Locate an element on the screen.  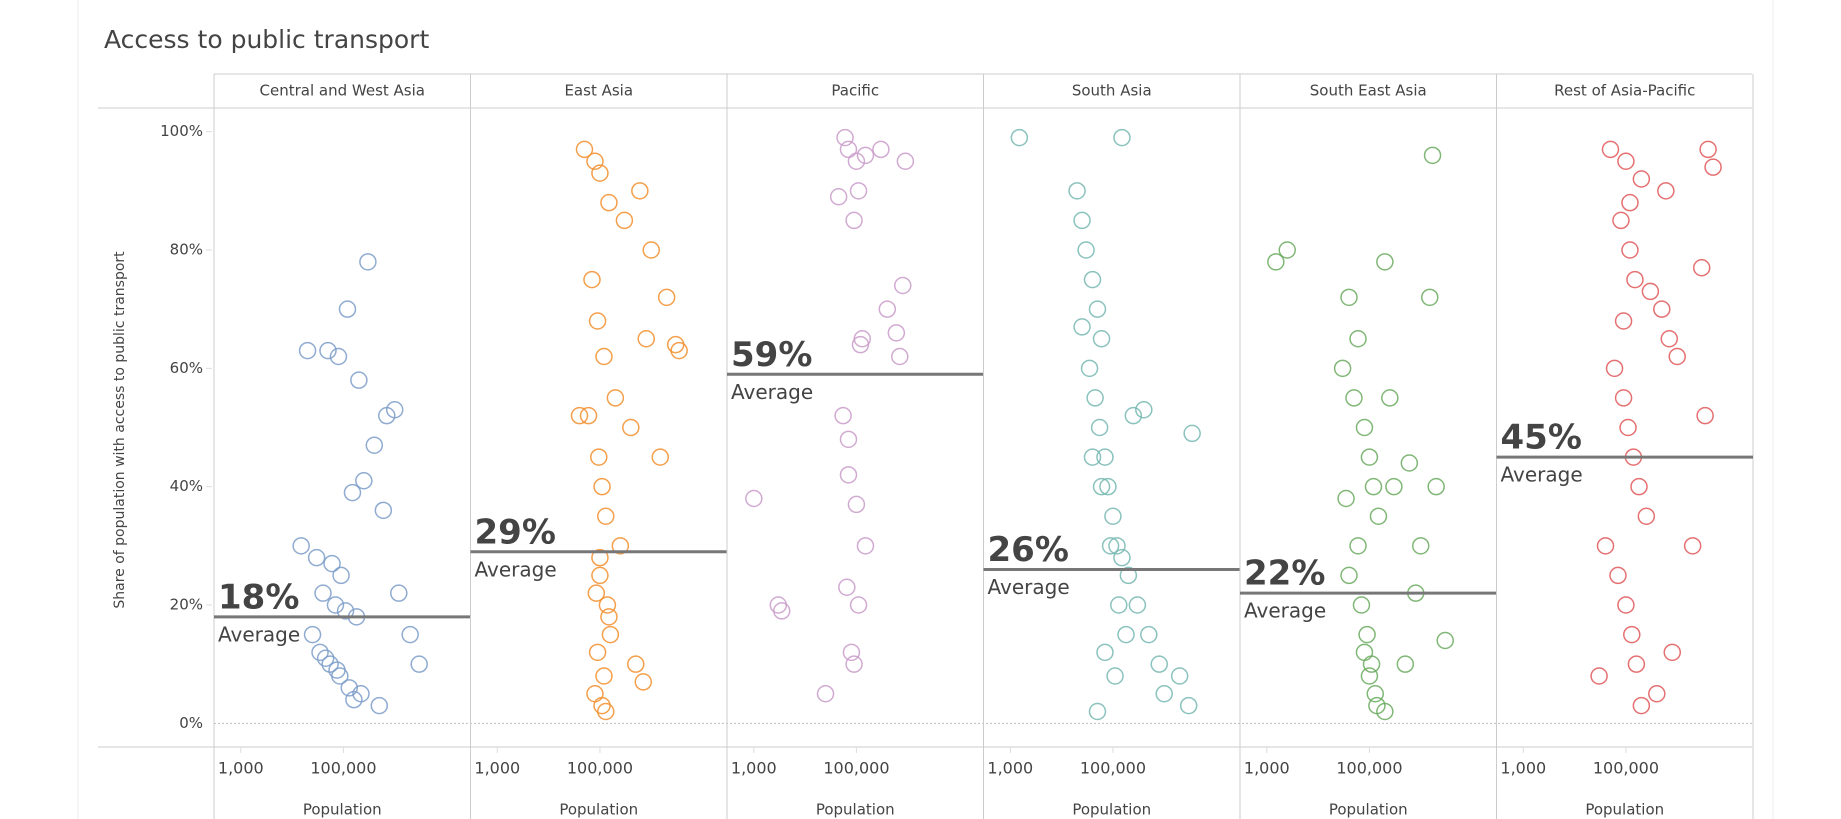
y-tick-label: 0% is located at coordinates (191, 723).